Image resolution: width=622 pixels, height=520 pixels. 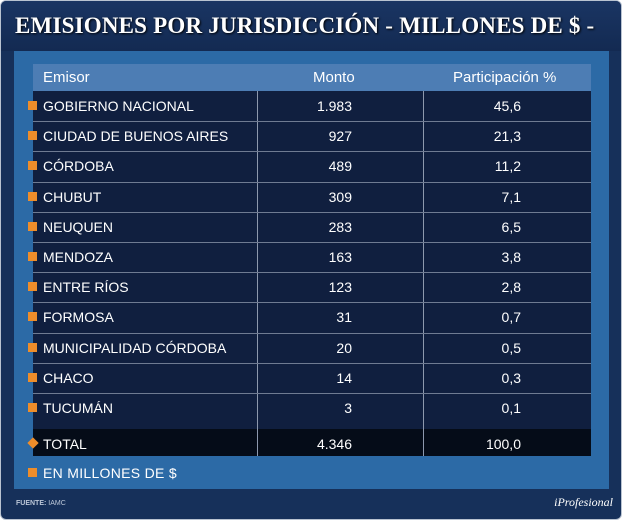 I want to click on monto-cell: 489, so click(x=340, y=166).